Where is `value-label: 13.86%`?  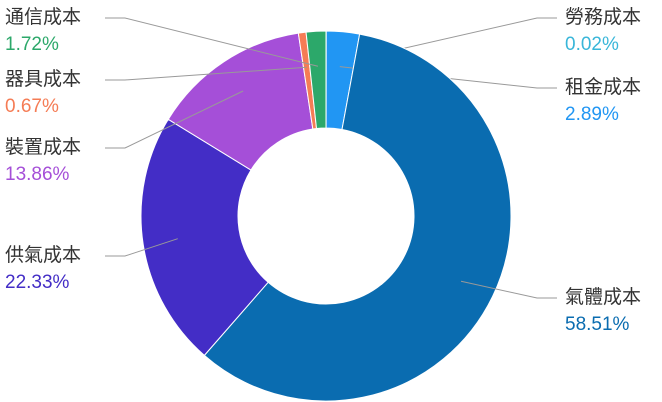
value-label: 13.86% is located at coordinates (37, 174).